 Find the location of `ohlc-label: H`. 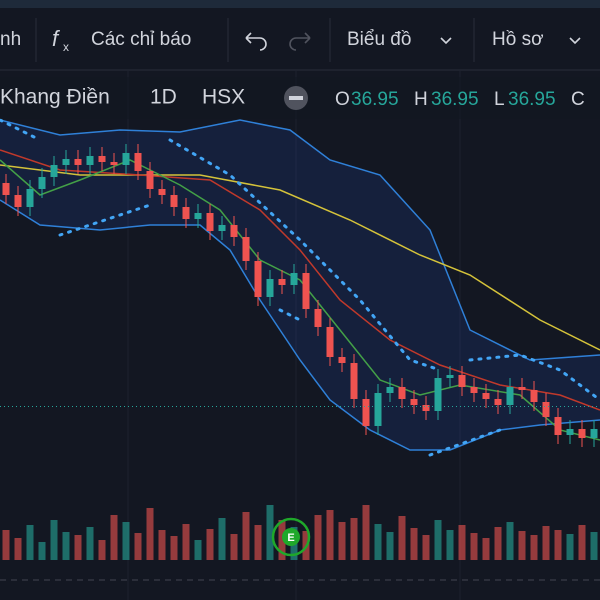

ohlc-label: H is located at coordinates (421, 99).